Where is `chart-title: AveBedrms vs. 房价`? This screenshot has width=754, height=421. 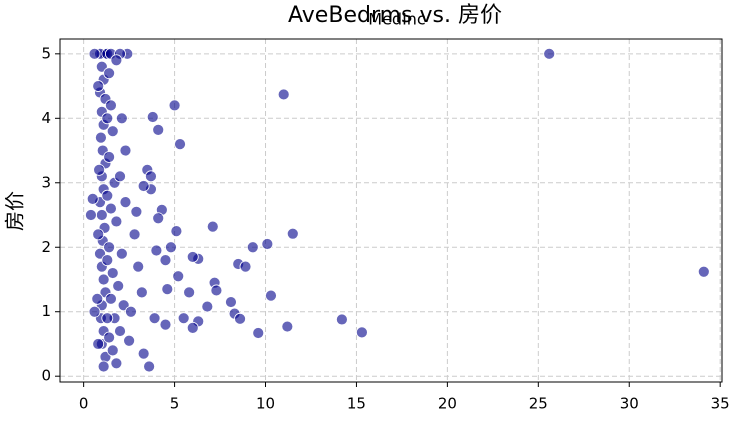
chart-title: AveBedrms vs. 房价 is located at coordinates (395, 15).